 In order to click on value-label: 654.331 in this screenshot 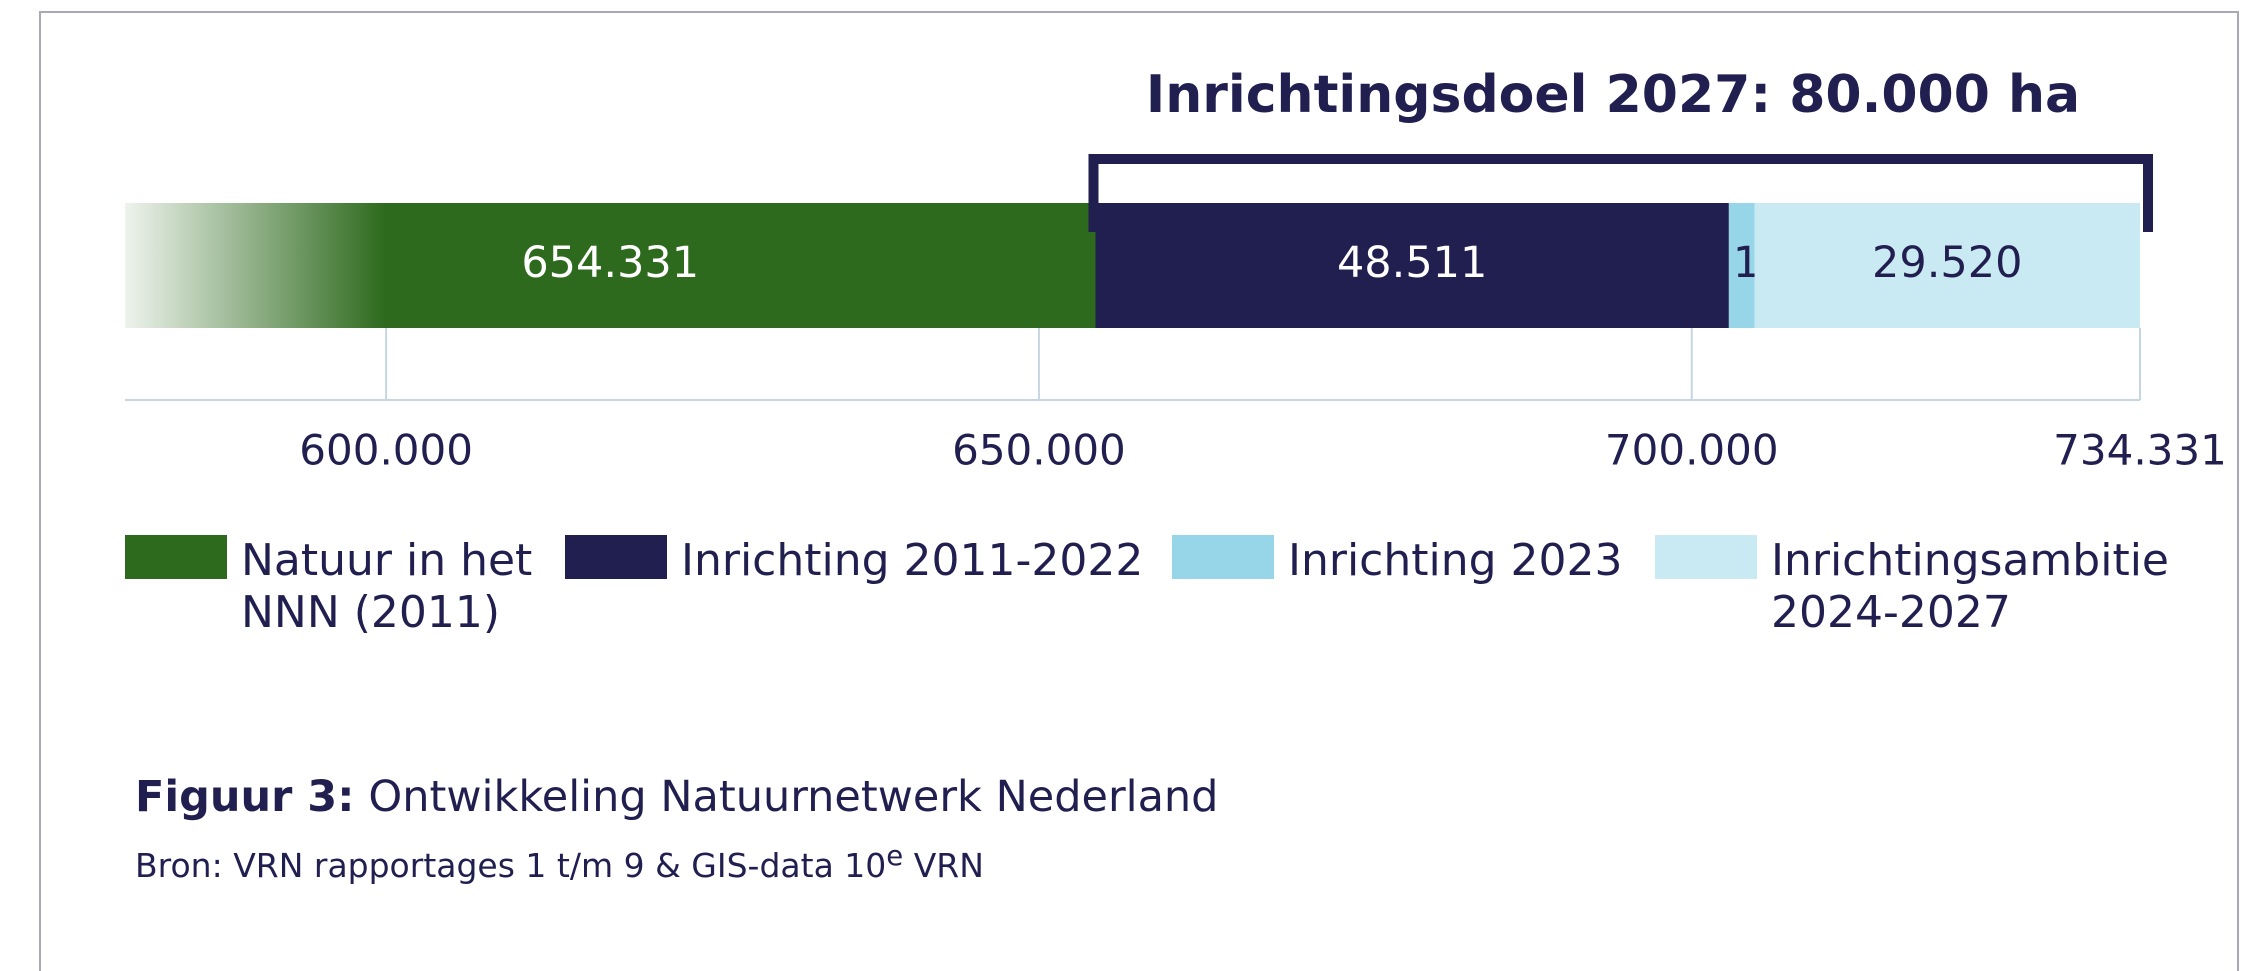, I will do `click(610, 263)`.